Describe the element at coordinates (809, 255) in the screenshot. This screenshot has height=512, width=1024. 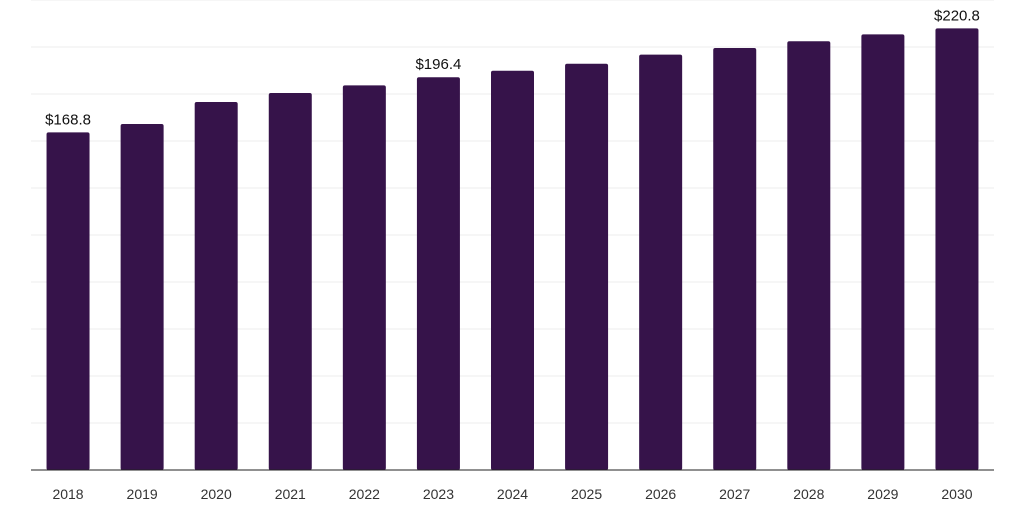
I see `bar-2028` at that location.